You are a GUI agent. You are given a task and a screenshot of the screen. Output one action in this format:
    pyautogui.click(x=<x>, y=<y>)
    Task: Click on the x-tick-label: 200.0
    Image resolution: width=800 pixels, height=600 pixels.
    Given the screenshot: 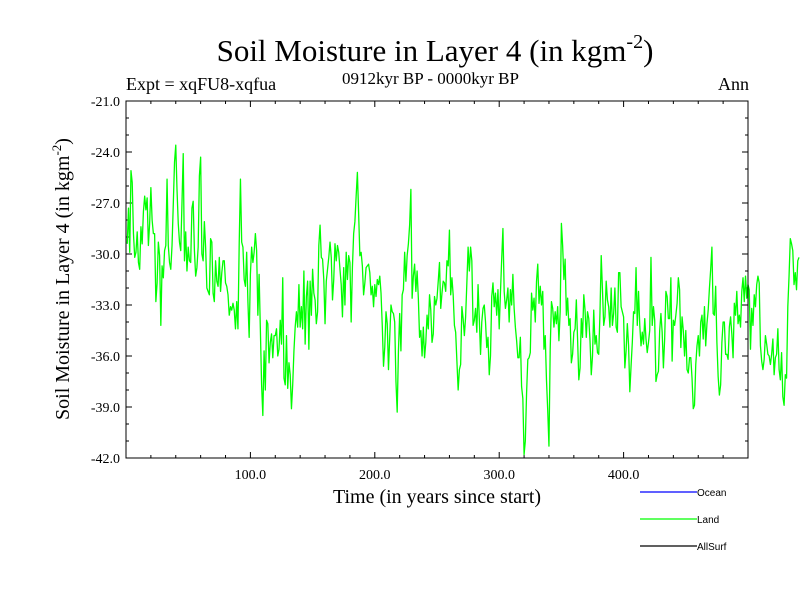 What is the action you would take?
    pyautogui.click(x=375, y=475)
    